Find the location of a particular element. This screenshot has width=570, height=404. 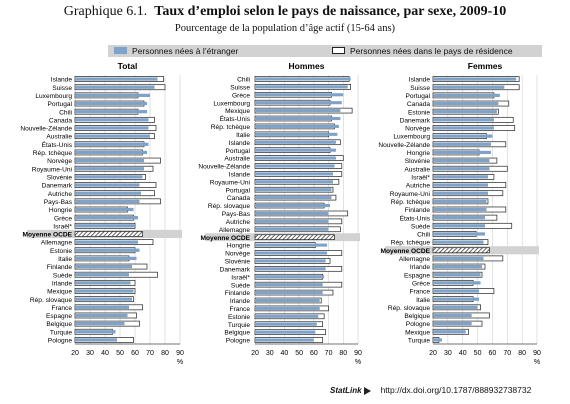

legend-label-native: Personnes nées dans le pays de résidence is located at coordinates (431, 51).